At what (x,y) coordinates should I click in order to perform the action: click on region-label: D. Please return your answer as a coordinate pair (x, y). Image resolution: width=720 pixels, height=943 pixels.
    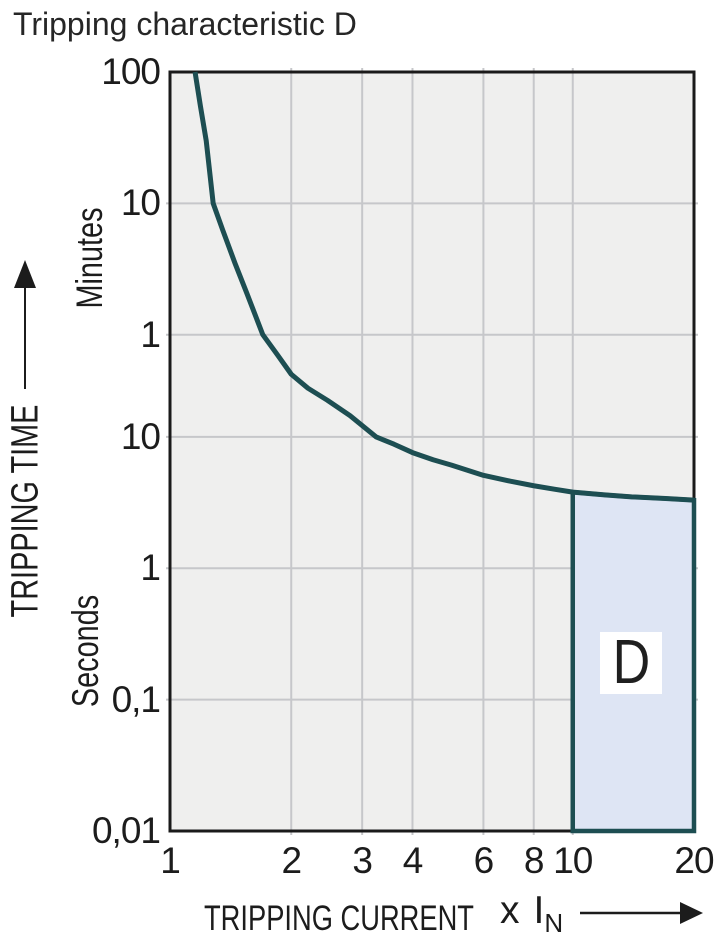
    Looking at the image, I should click on (631, 662).